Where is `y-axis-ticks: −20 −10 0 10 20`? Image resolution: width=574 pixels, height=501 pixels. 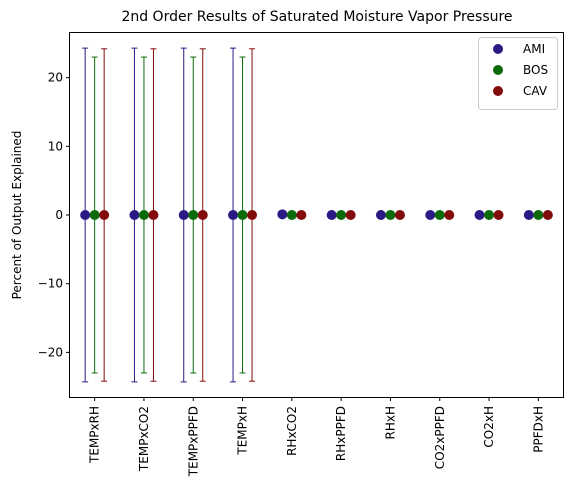 y-axis-ticks: −20 −10 0 10 20 is located at coordinates (54, 215).